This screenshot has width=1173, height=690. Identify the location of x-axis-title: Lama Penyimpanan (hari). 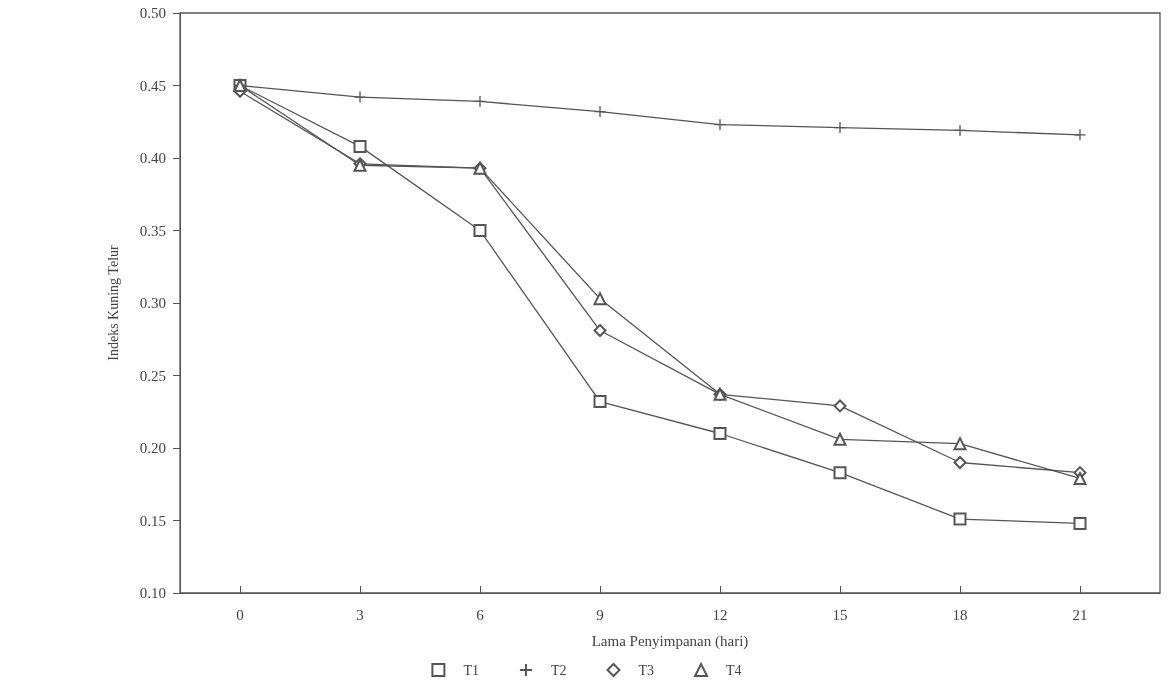
(670, 641).